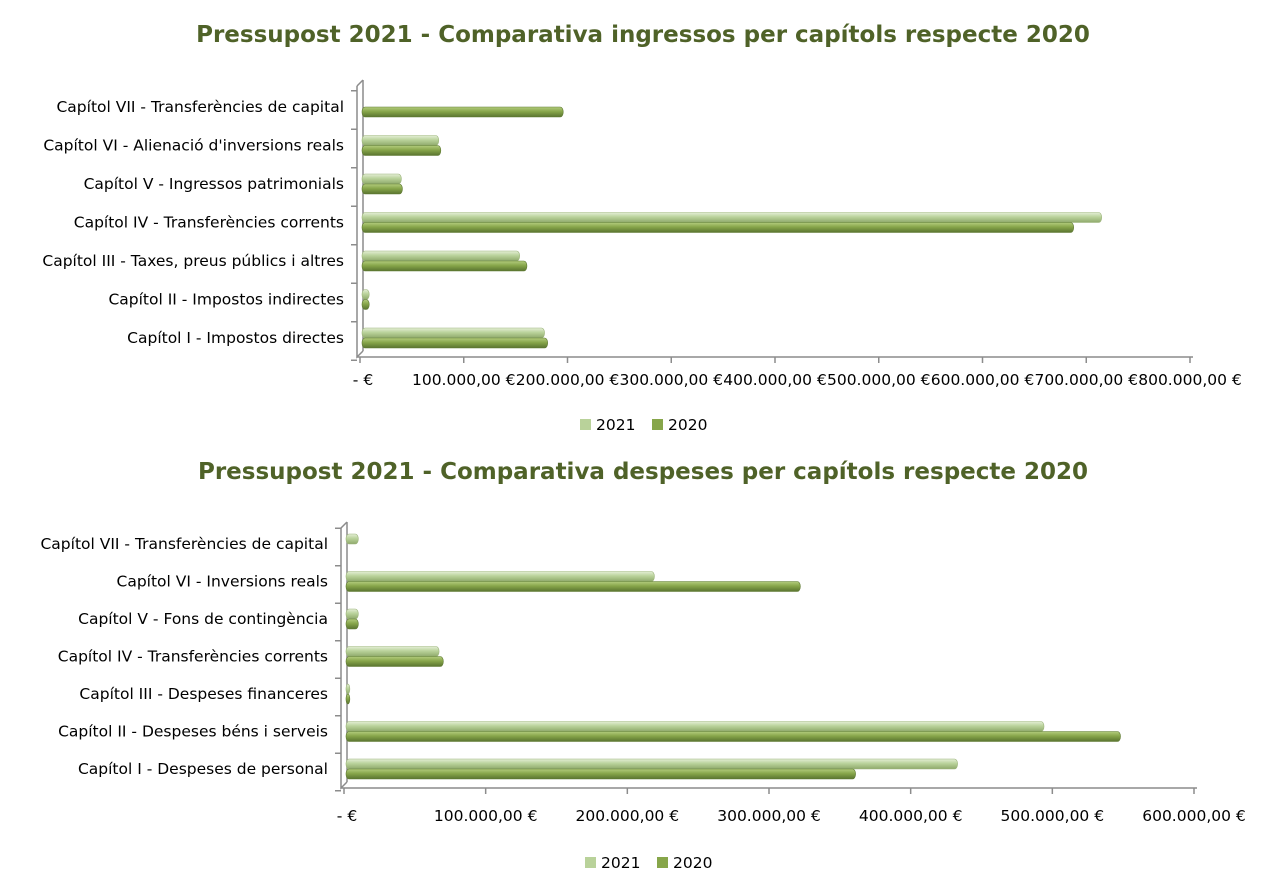  Describe the element at coordinates (203, 769) in the screenshot. I see `category-label: Capítol I - Despeses de personal` at that location.